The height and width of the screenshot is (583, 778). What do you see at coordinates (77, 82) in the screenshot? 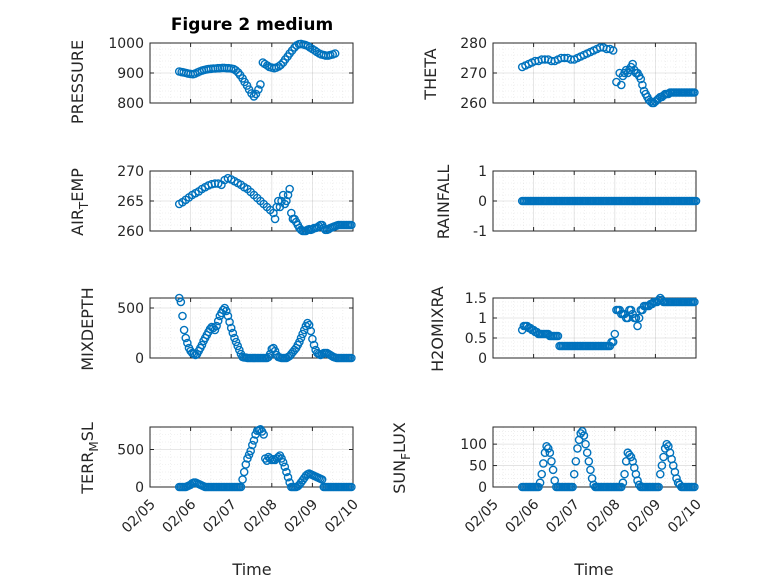
I see `ylabel-pressure: PRESSURE` at bounding box center [77, 82].